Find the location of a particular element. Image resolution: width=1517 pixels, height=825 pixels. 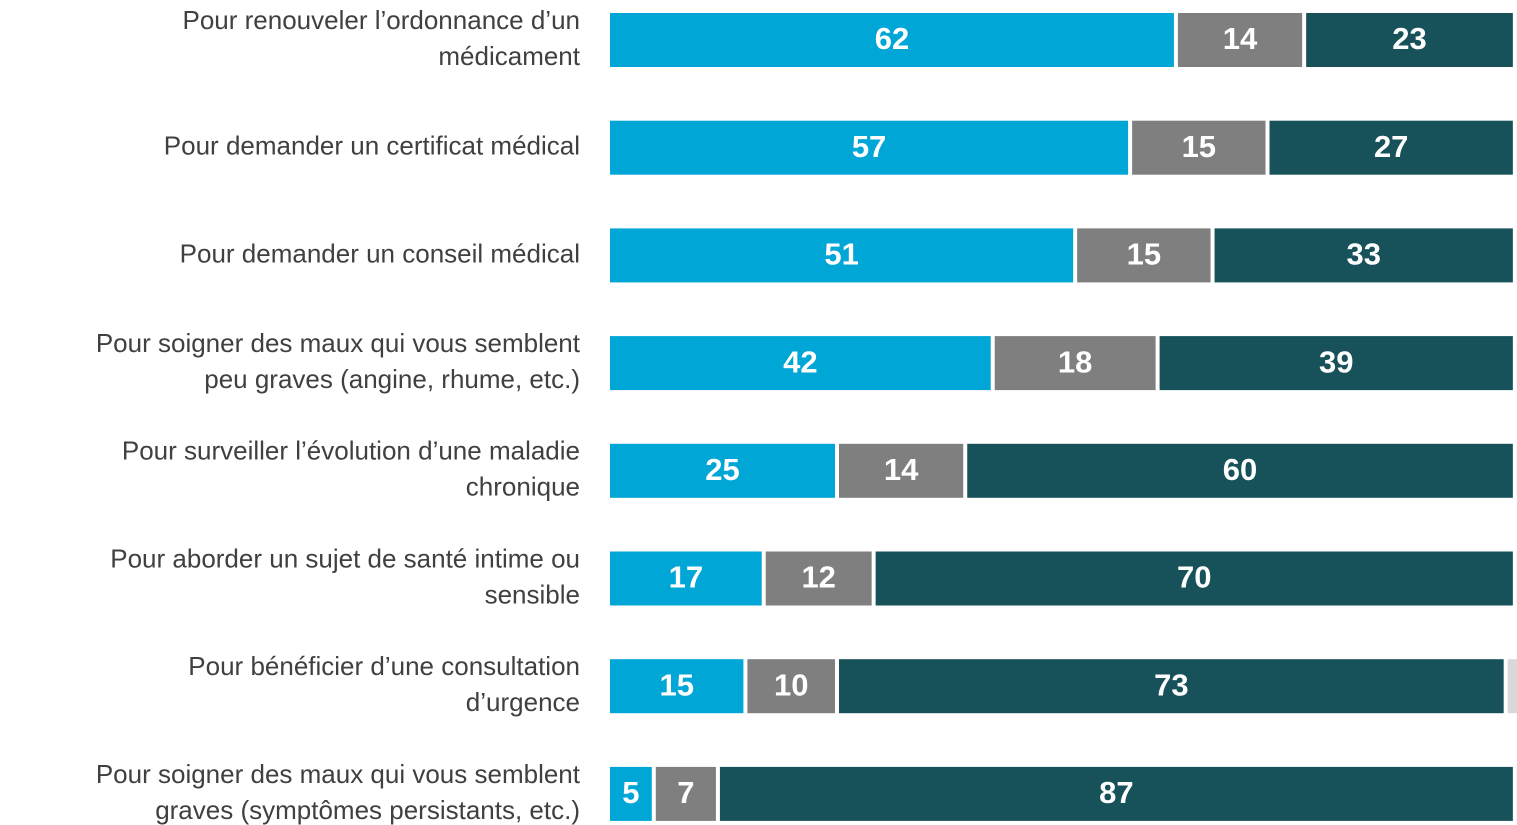

value-label: 39 is located at coordinates (1336, 361).